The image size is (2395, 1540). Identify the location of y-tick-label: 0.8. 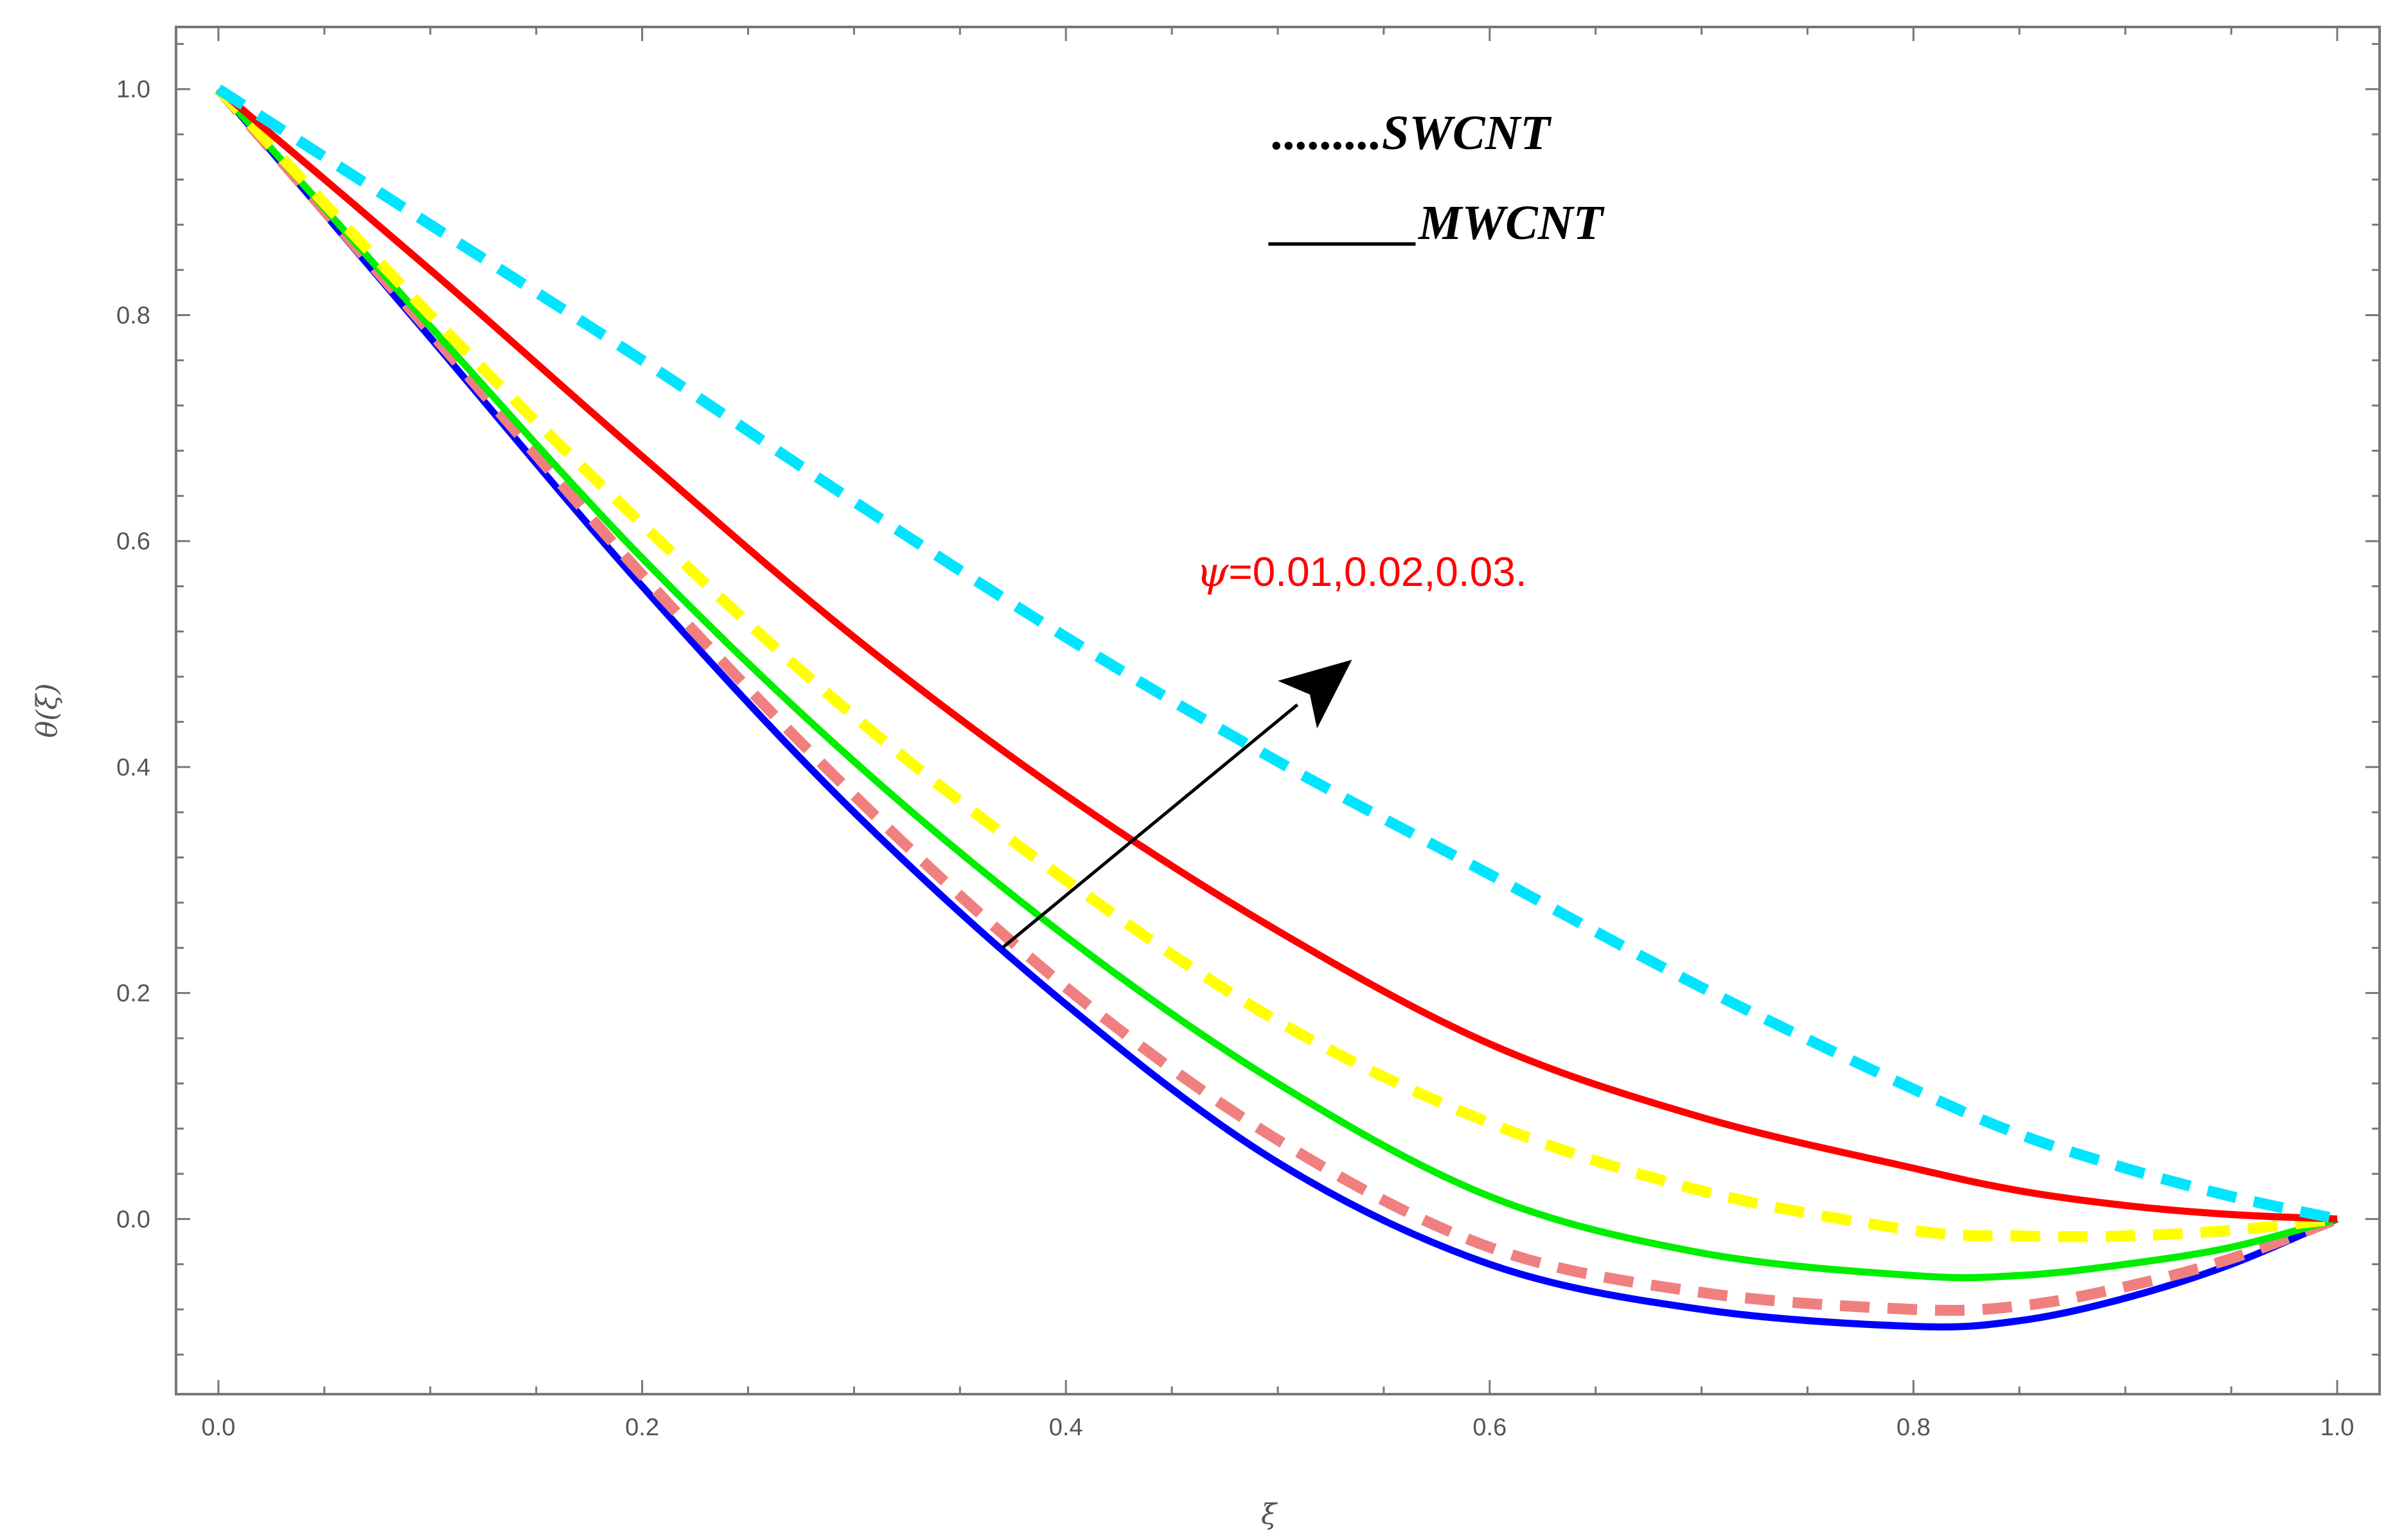
(133, 315).